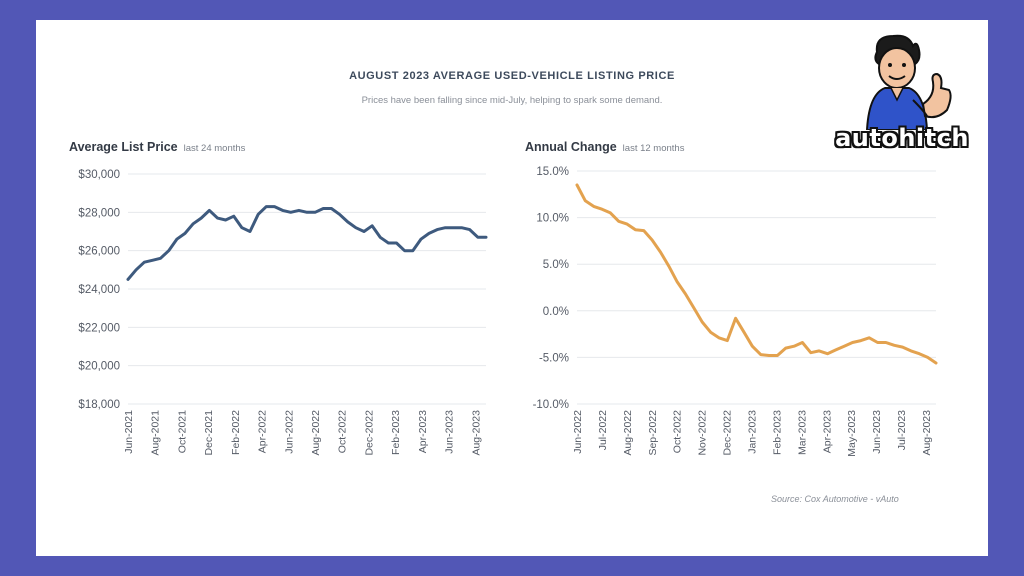 The height and width of the screenshot is (576, 1024). What do you see at coordinates (802, 432) in the screenshot?
I see `right-chart-x-tick-label: Mar-2023` at bounding box center [802, 432].